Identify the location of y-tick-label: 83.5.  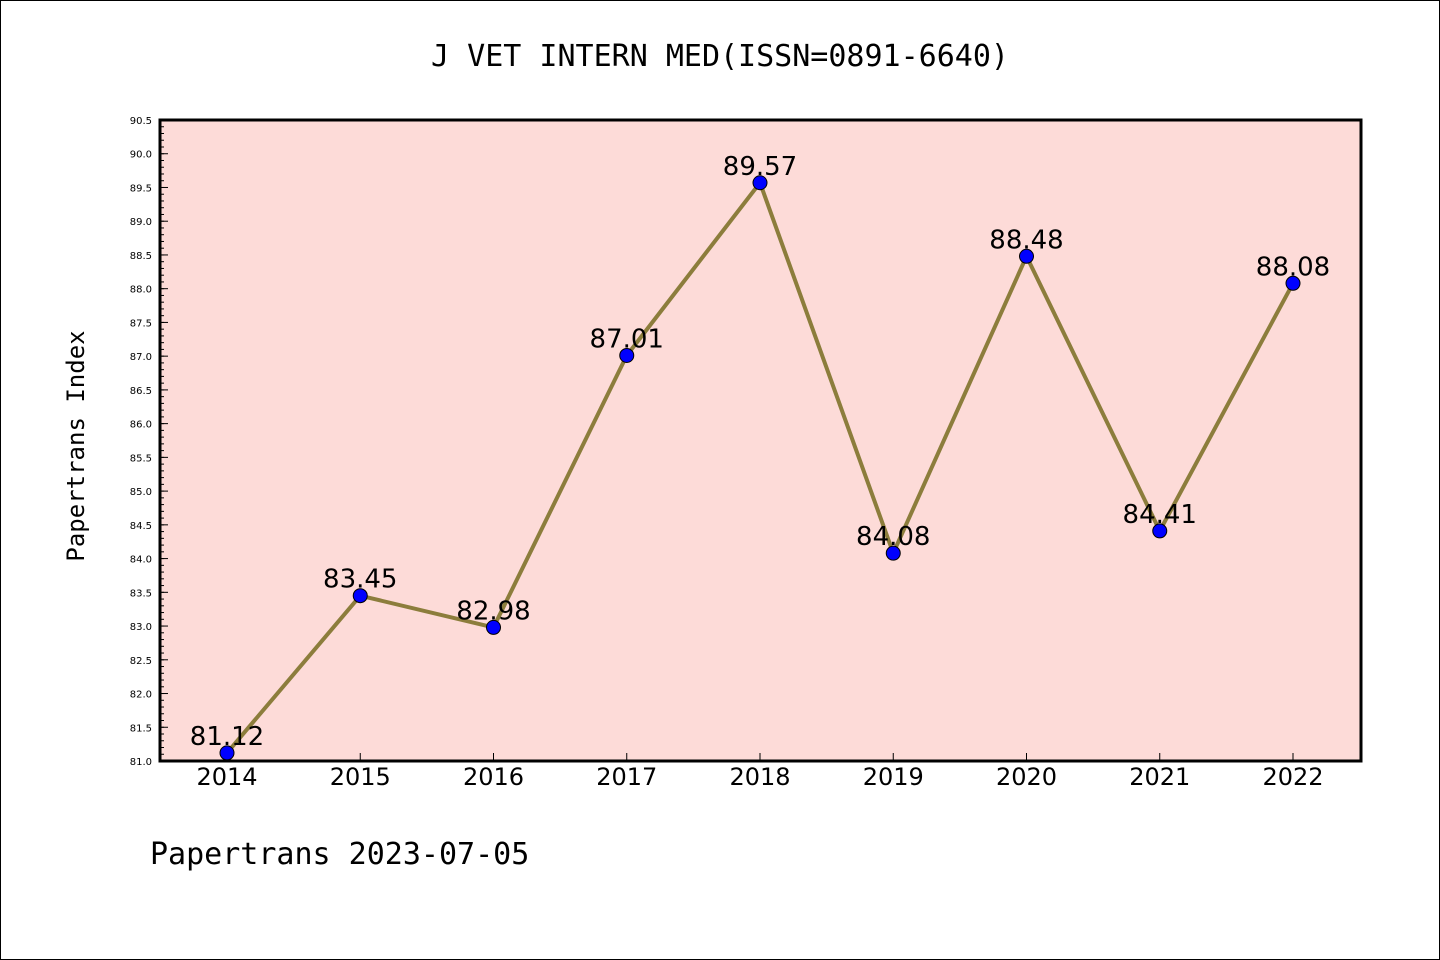
(141, 593).